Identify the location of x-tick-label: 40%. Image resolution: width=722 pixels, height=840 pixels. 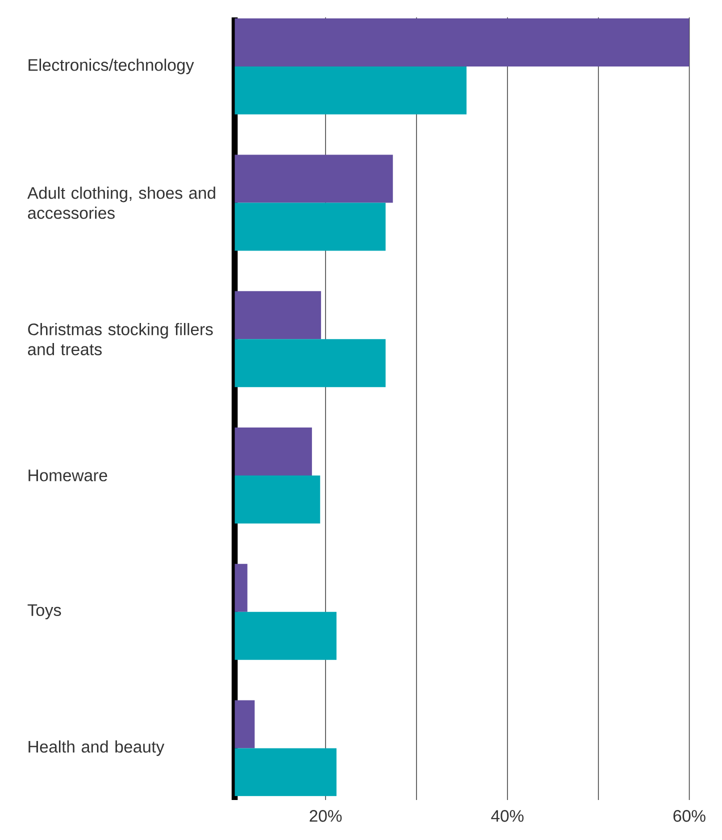
(507, 816).